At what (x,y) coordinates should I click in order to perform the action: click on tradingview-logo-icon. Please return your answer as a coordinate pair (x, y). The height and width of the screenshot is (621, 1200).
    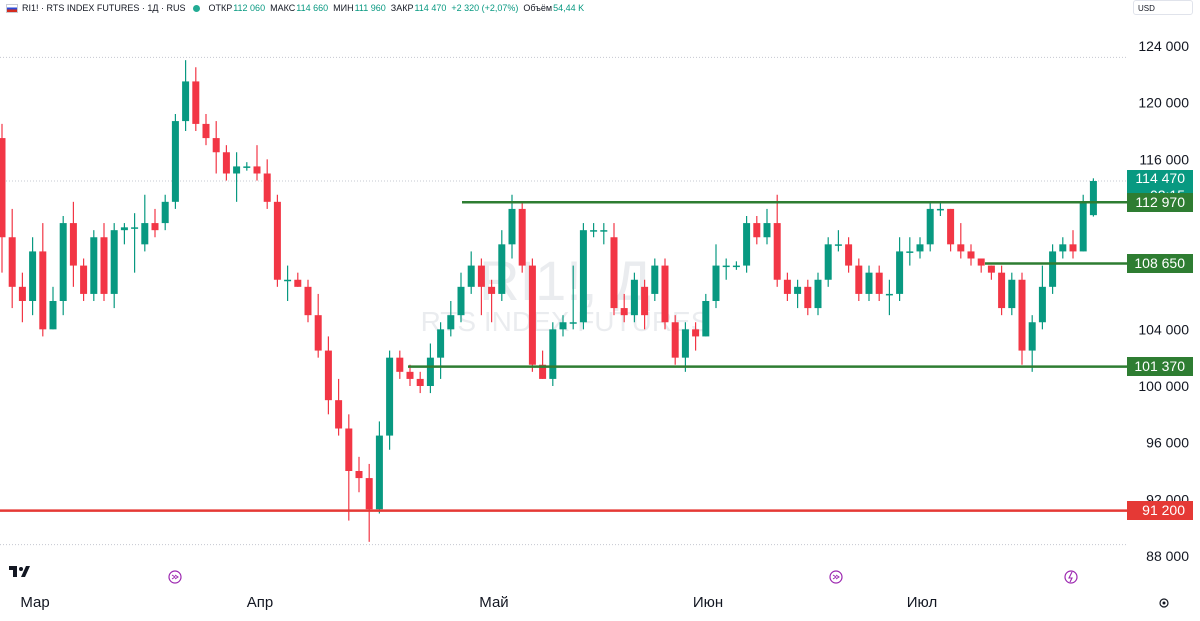
    Looking at the image, I should click on (19, 571).